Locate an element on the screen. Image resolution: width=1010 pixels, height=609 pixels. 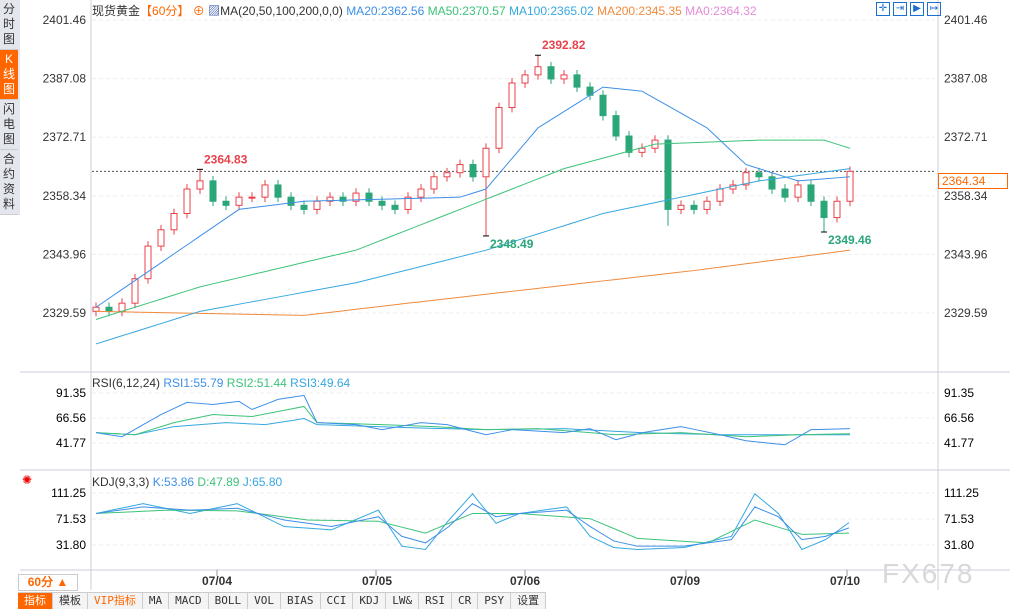
tab-cci: CCI is located at coordinates (337, 601).